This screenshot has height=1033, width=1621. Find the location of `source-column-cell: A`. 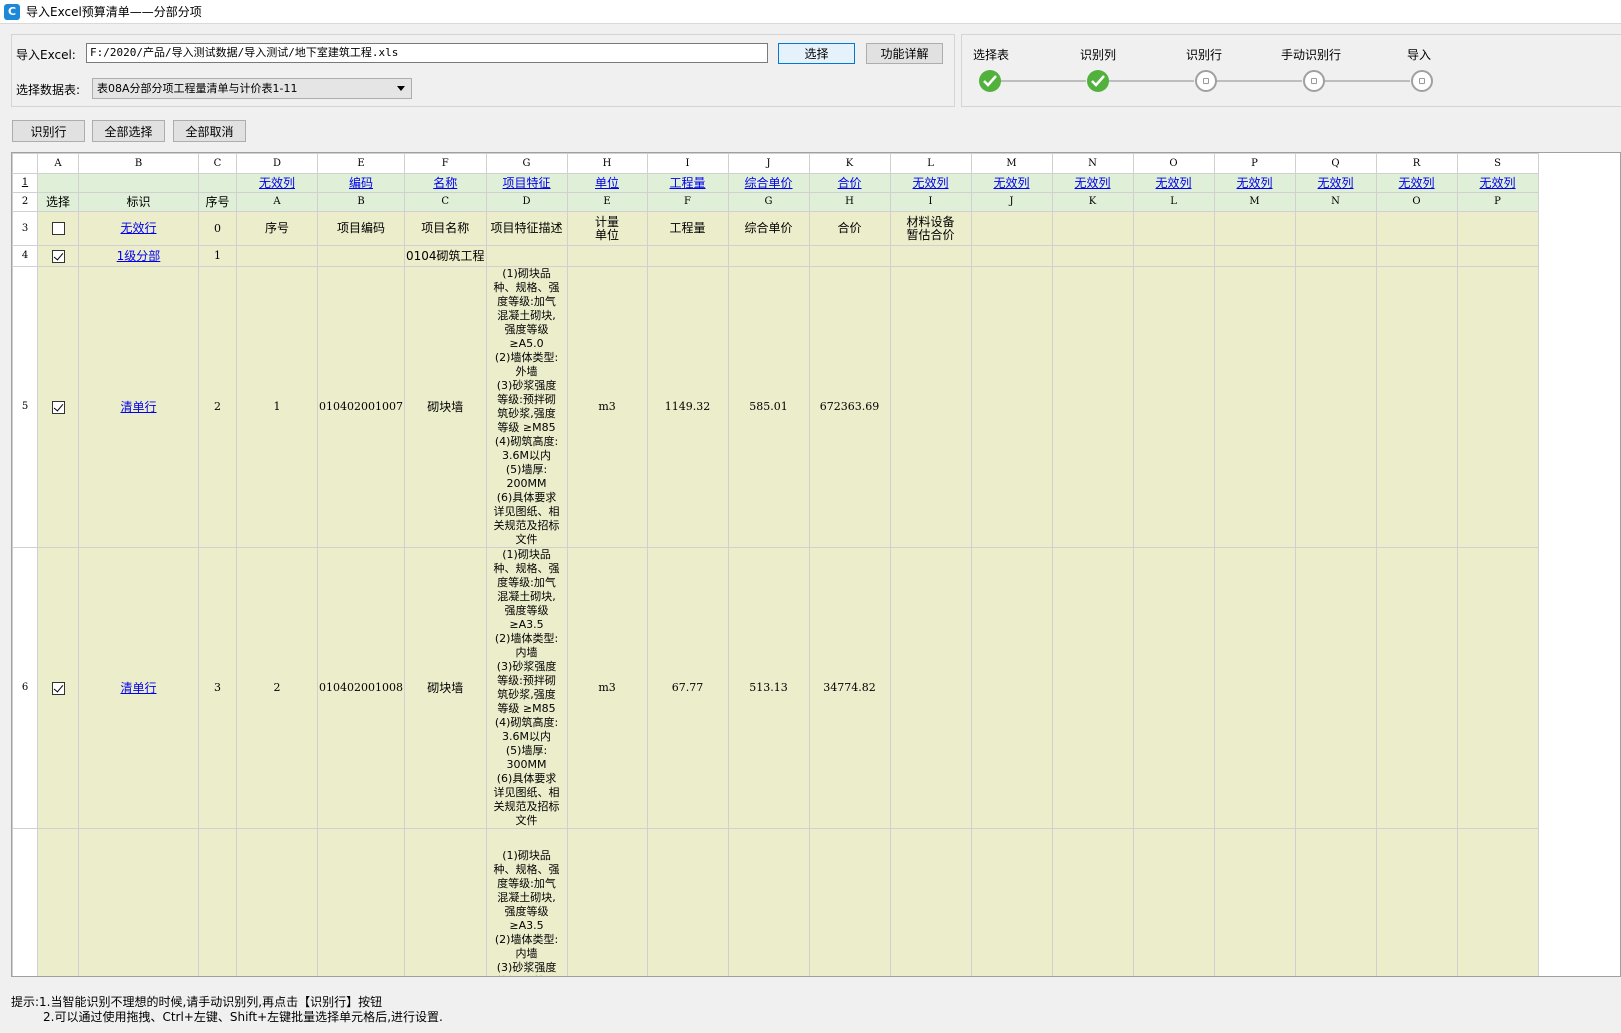

source-column-cell: A is located at coordinates (277, 202).